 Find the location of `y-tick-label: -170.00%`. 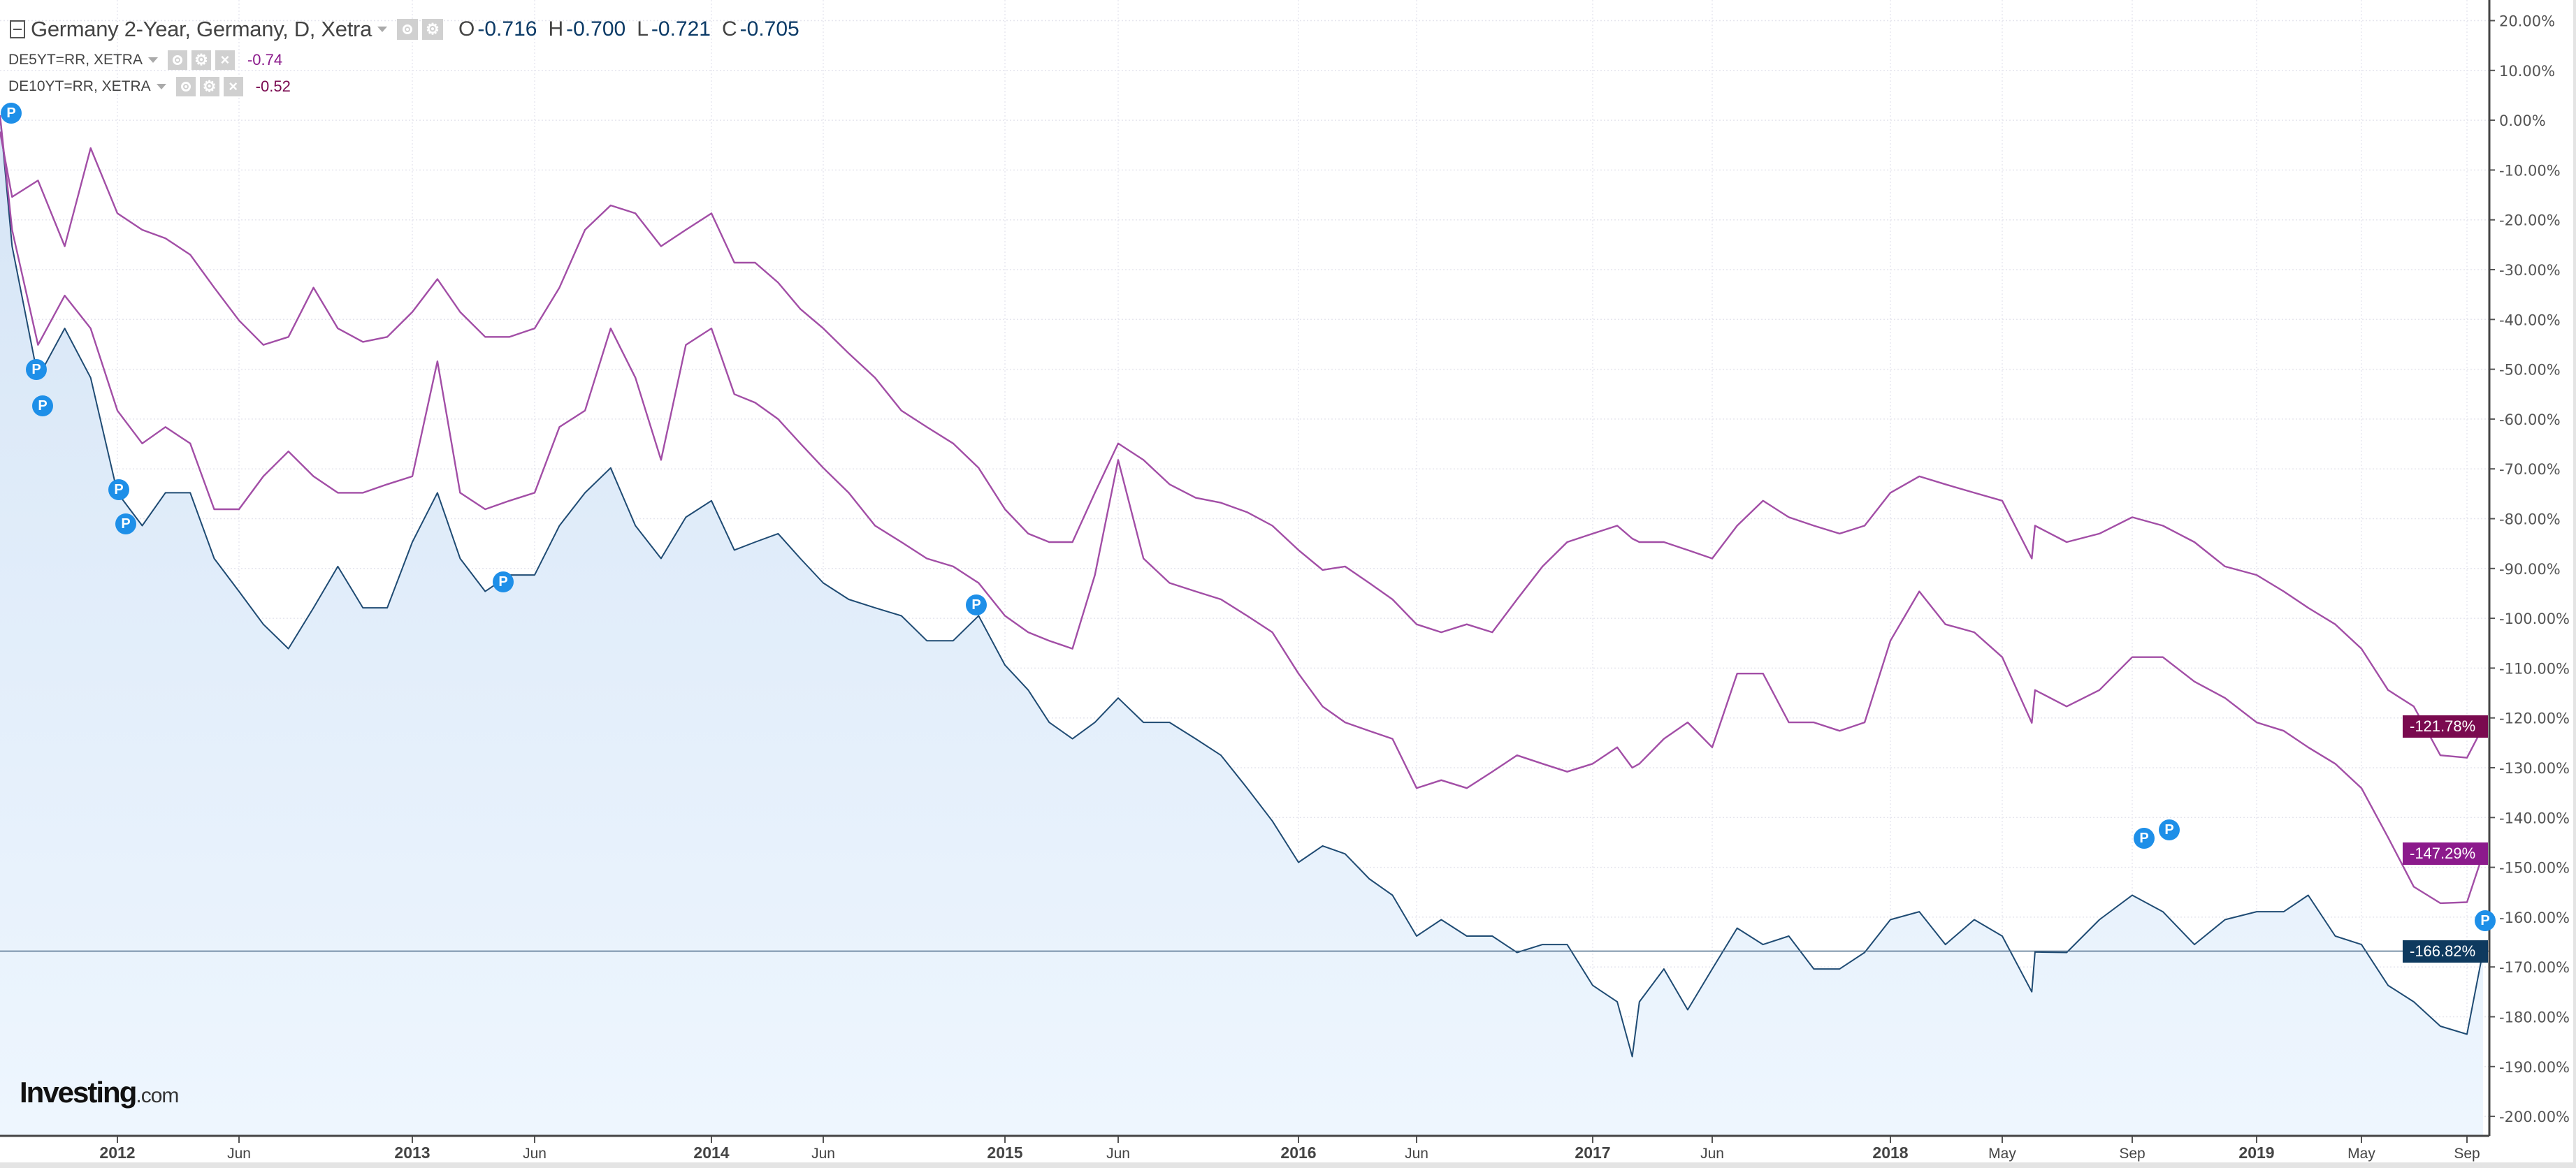

y-tick-label: -170.00% is located at coordinates (2534, 967).